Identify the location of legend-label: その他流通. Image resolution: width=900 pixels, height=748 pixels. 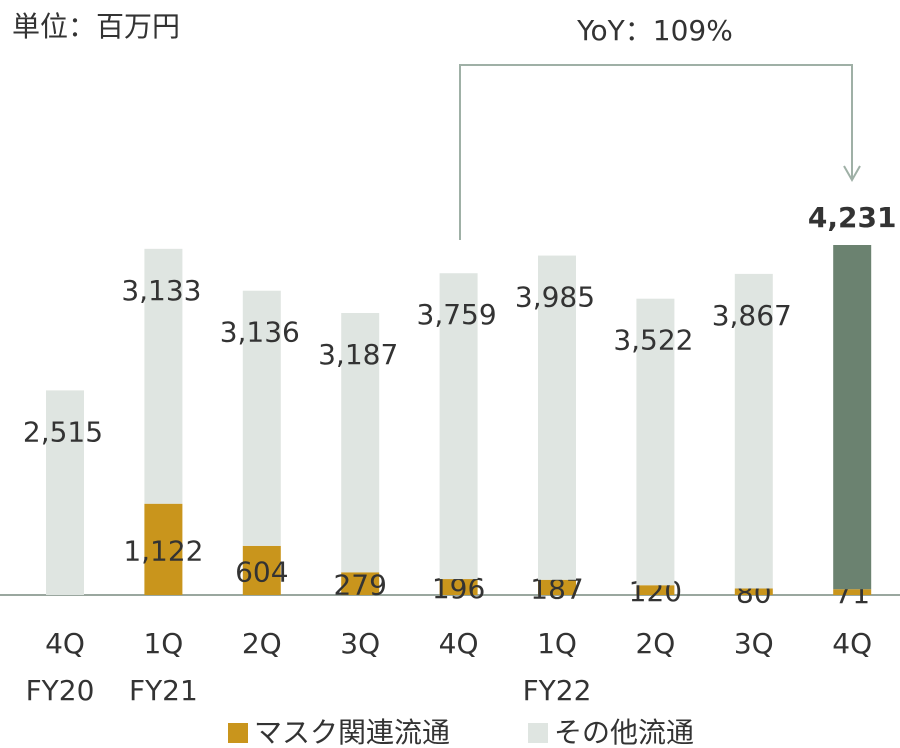
(624, 732).